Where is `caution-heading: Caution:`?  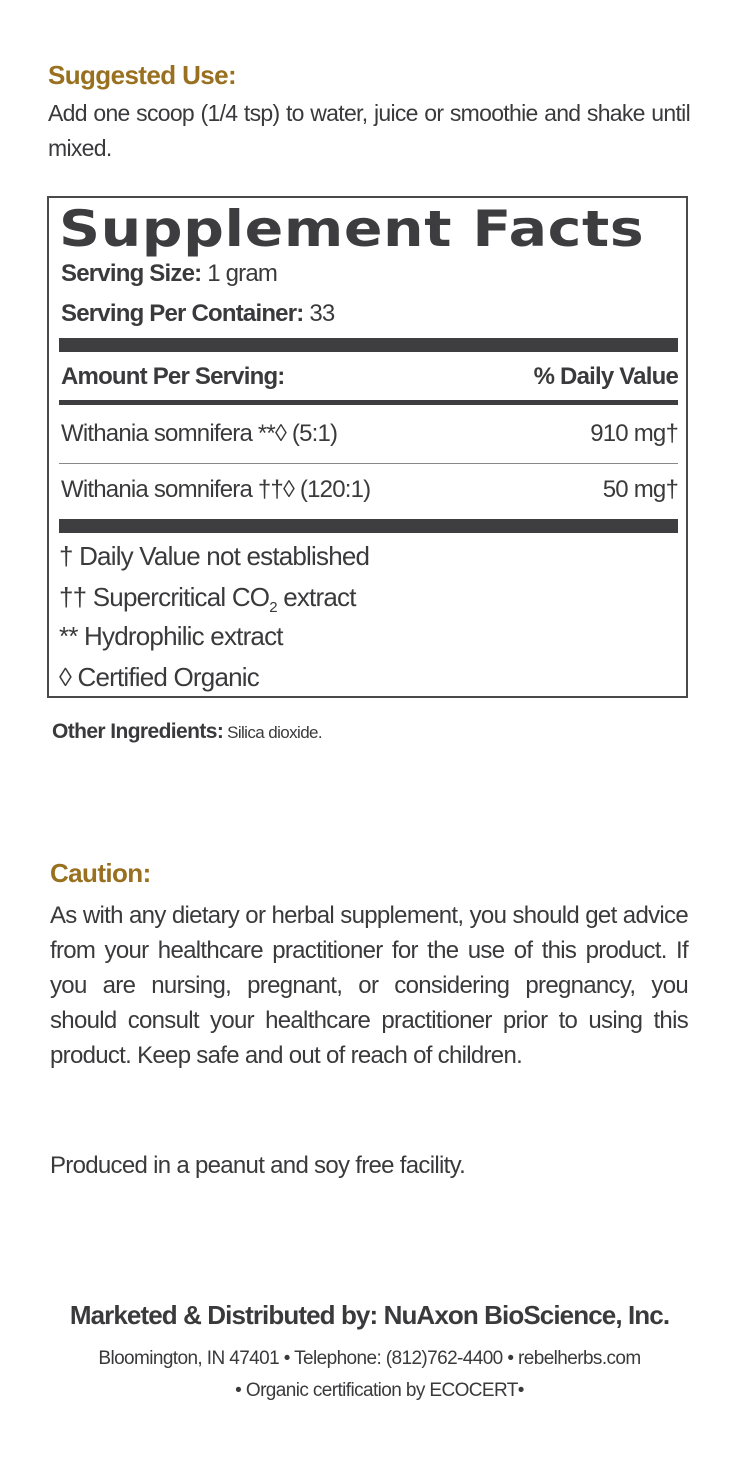
caution-heading: Caution: is located at coordinates (100, 873).